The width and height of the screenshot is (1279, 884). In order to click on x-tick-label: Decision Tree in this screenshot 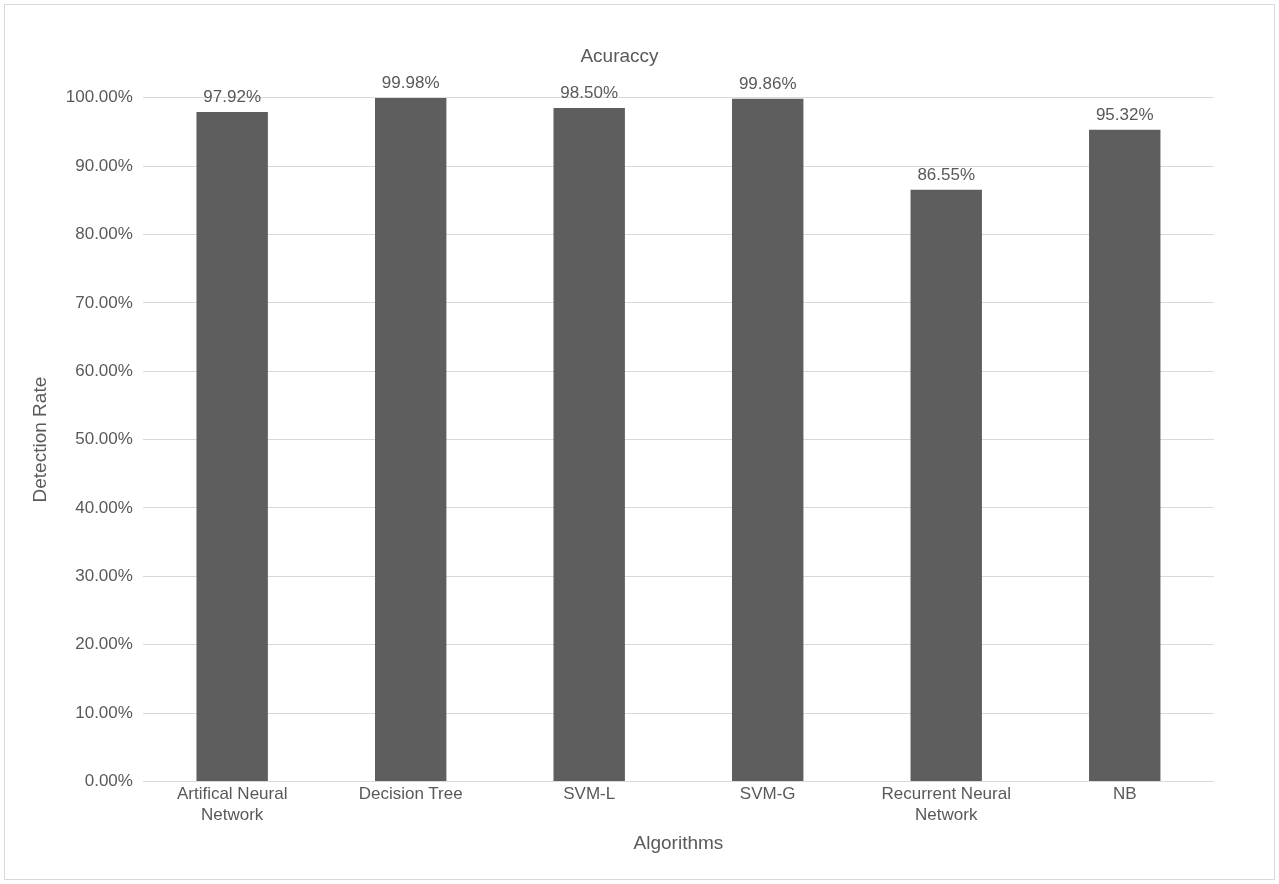, I will do `click(410, 794)`.